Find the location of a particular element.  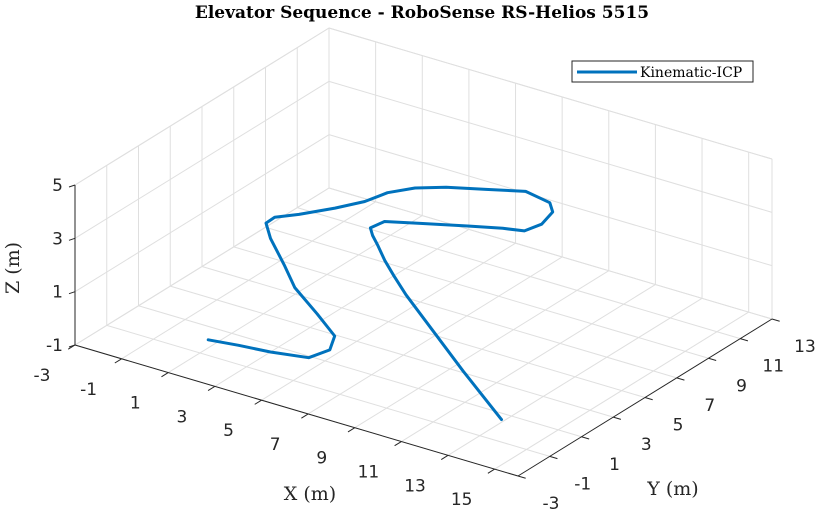

legend: Kinematic-ICP is located at coordinates (662, 71).